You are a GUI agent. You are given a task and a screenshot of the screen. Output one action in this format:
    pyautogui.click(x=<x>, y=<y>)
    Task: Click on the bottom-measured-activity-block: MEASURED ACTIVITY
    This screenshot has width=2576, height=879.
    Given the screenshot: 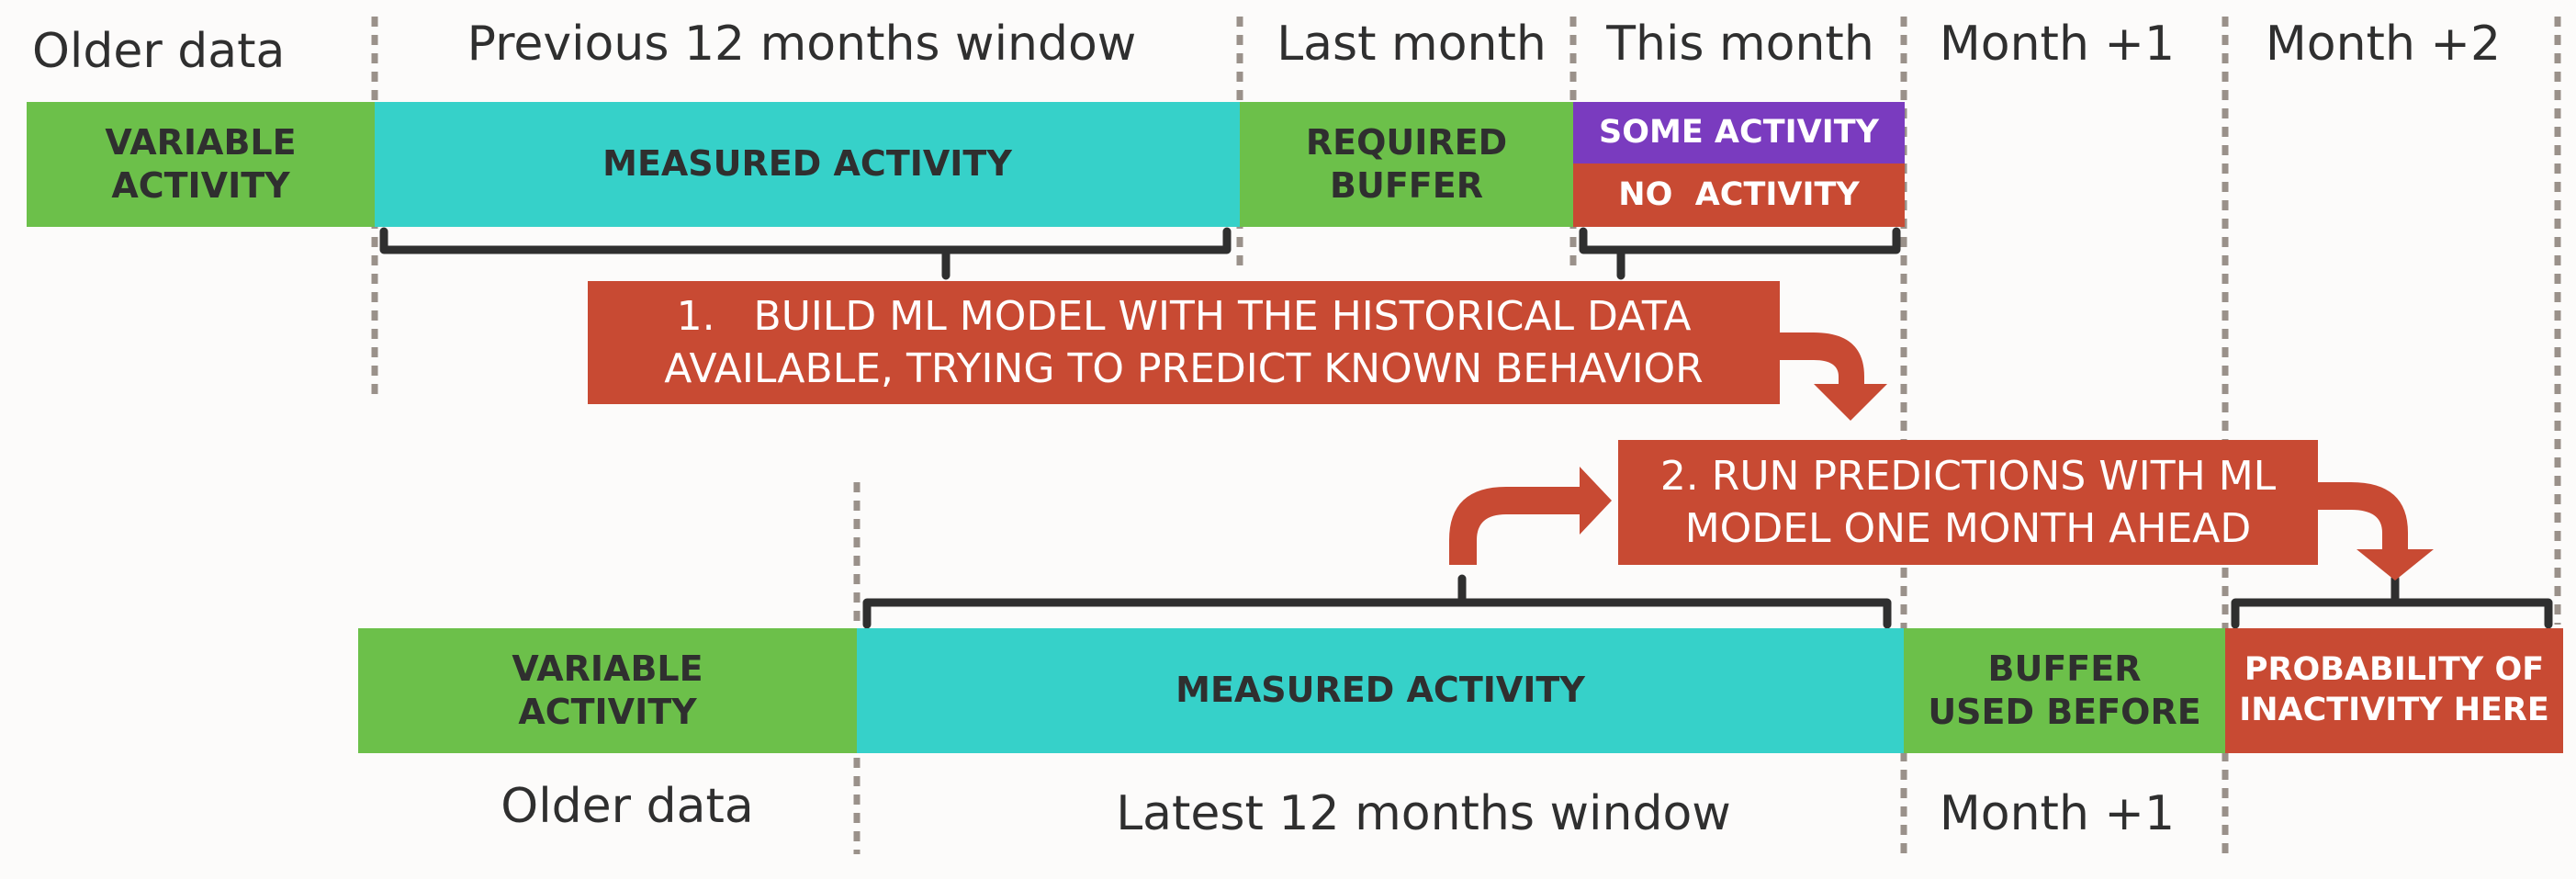 What is the action you would take?
    pyautogui.click(x=1380, y=690)
    